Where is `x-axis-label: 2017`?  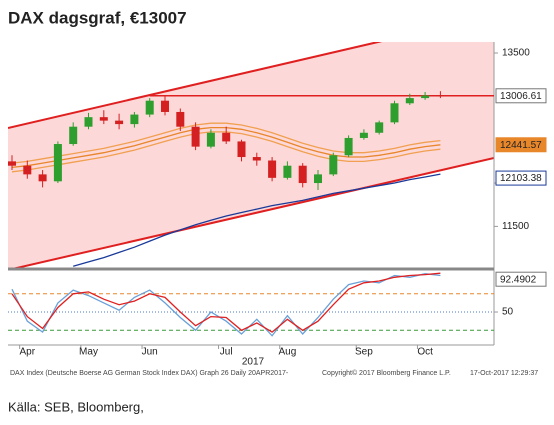
x-axis-label: 2017 is located at coordinates (253, 362).